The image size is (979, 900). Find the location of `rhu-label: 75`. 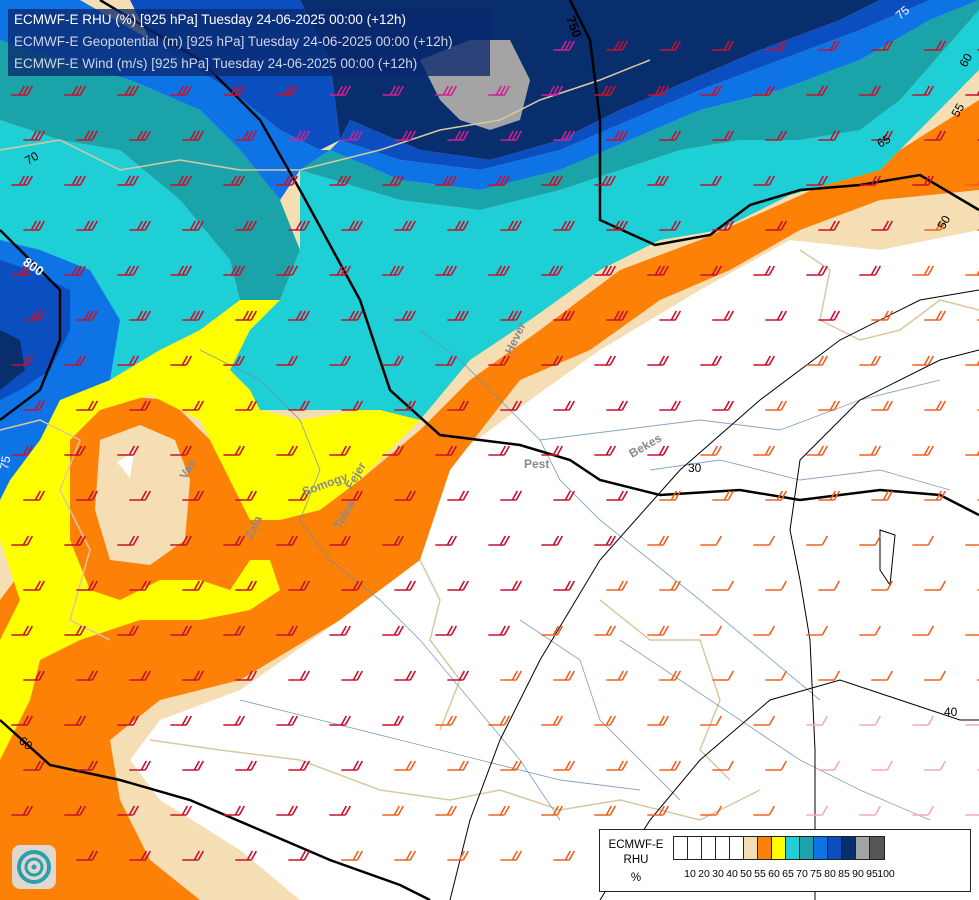

rhu-label: 75 is located at coordinates (6, 463).